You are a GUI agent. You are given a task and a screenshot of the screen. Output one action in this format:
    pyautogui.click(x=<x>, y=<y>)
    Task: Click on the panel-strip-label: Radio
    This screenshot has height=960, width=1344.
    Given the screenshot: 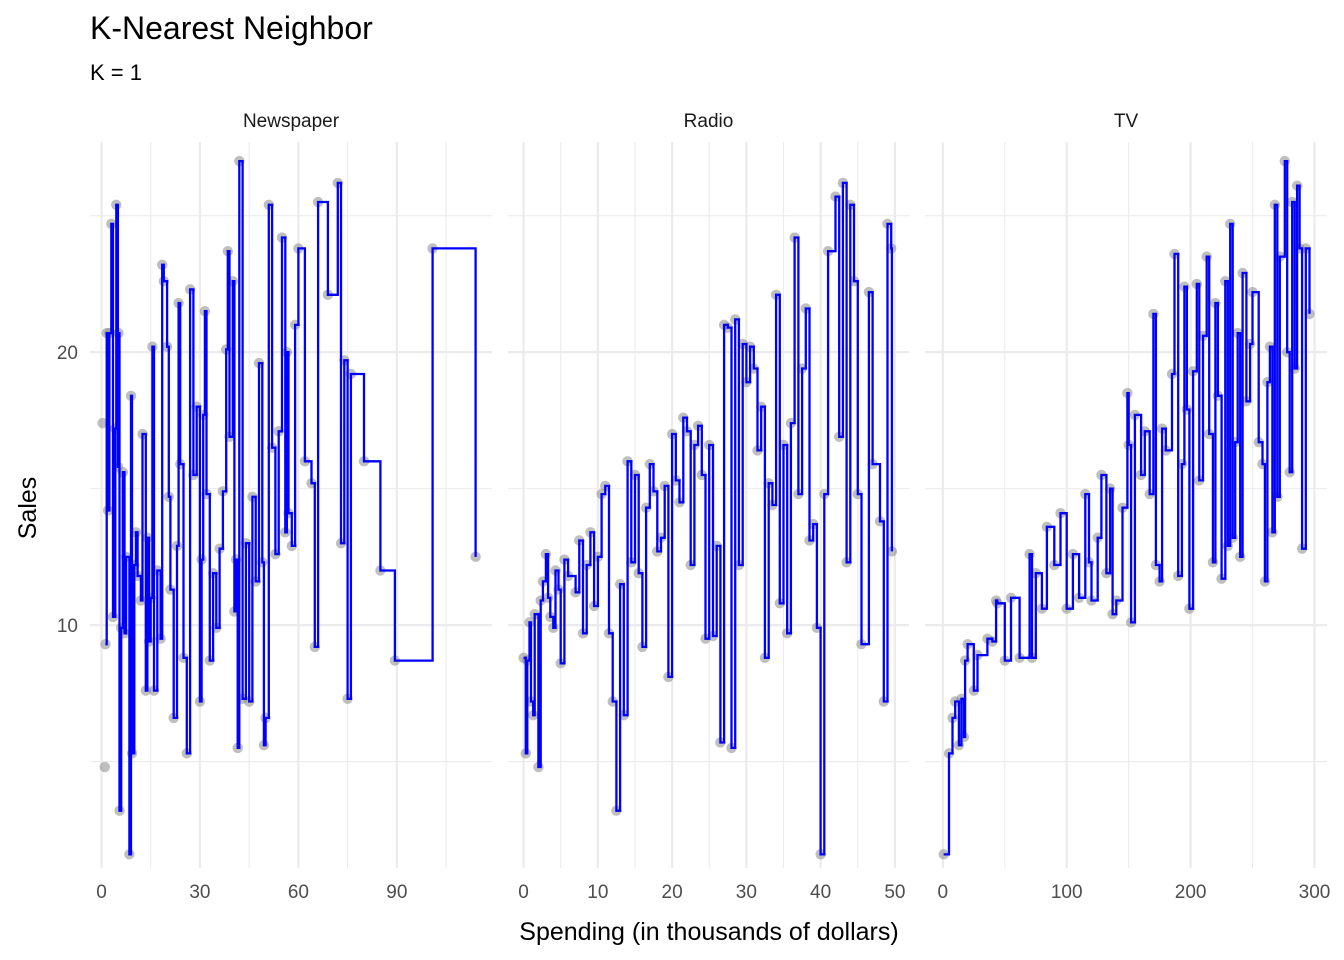 What is the action you would take?
    pyautogui.click(x=709, y=121)
    